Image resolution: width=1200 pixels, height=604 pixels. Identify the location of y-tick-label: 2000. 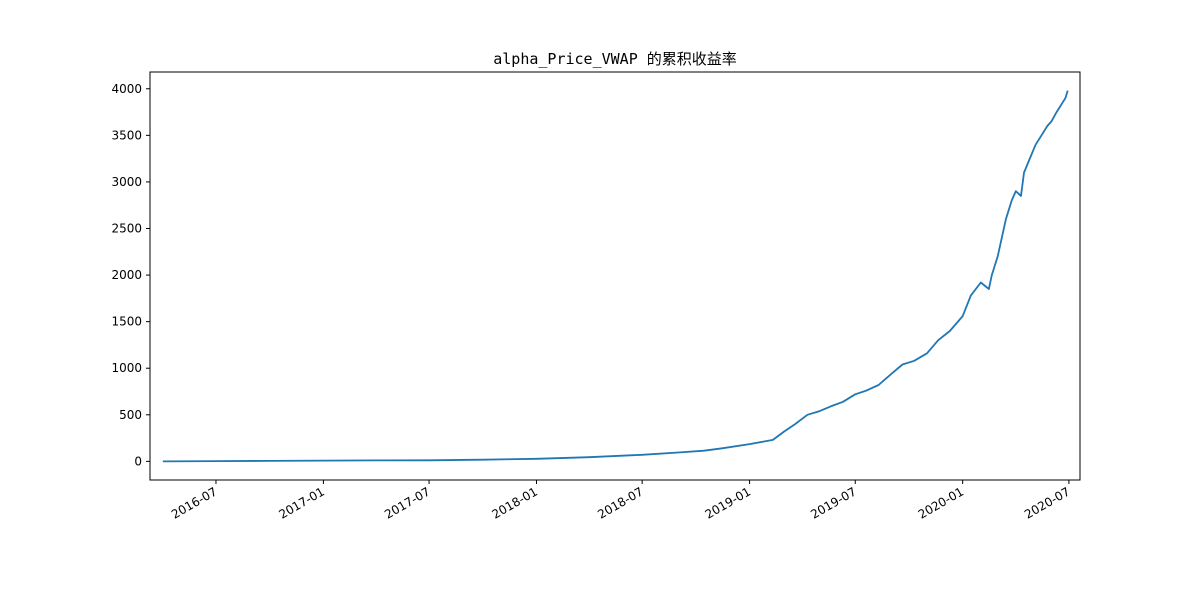
(126, 275).